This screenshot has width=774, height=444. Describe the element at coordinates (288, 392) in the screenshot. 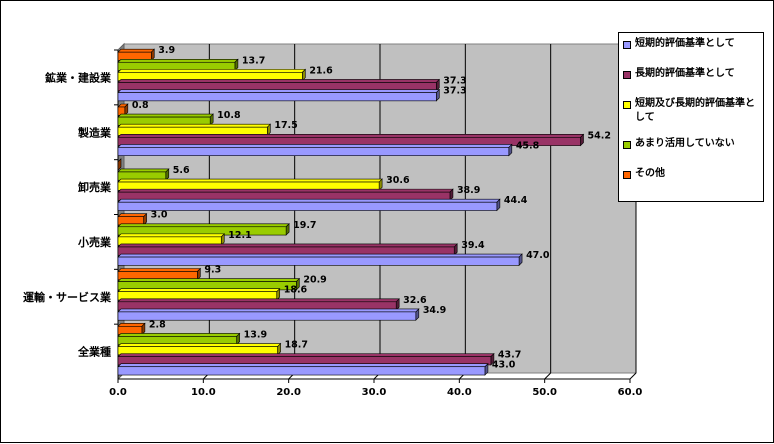

I see `x-tick-label: 20.0` at that location.